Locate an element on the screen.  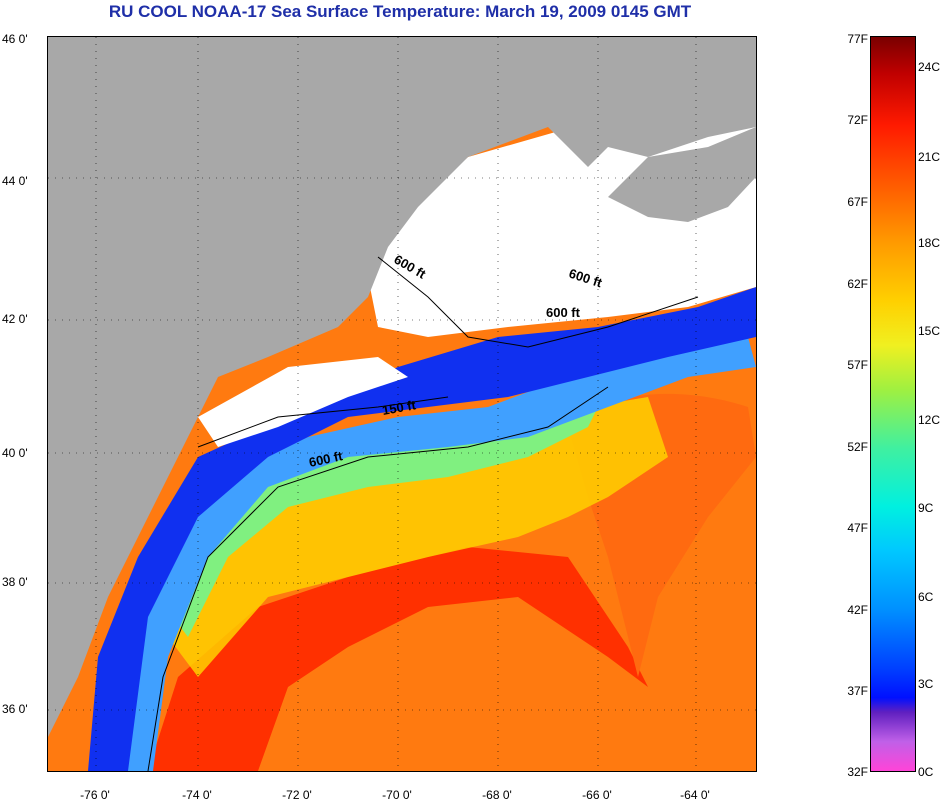
lat-label: 46 0' is located at coordinates (15, 39).